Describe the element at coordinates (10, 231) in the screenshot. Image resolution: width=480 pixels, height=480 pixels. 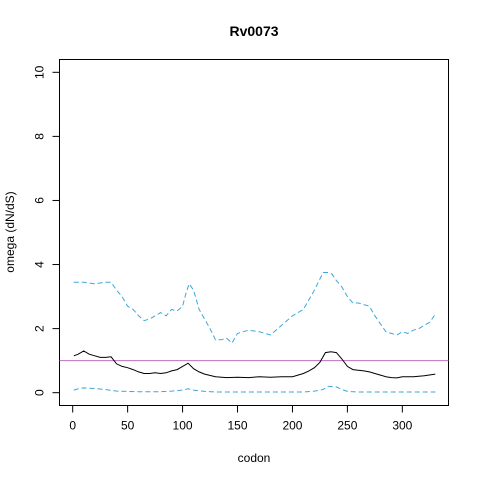
I see `y-axis-label: omega (dN/dS)` at that location.